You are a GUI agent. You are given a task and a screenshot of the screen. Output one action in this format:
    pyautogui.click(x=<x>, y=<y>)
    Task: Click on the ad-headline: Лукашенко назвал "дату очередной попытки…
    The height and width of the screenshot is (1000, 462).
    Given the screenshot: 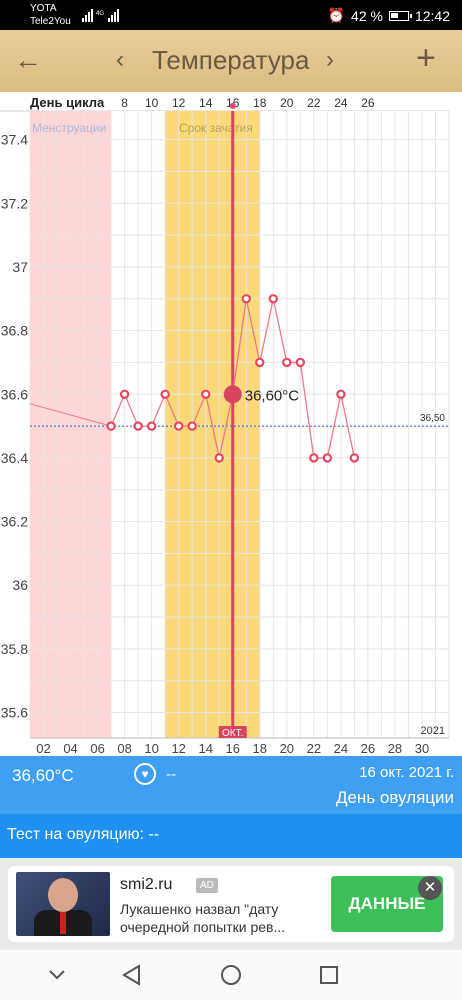 What is the action you would take?
    pyautogui.click(x=203, y=918)
    